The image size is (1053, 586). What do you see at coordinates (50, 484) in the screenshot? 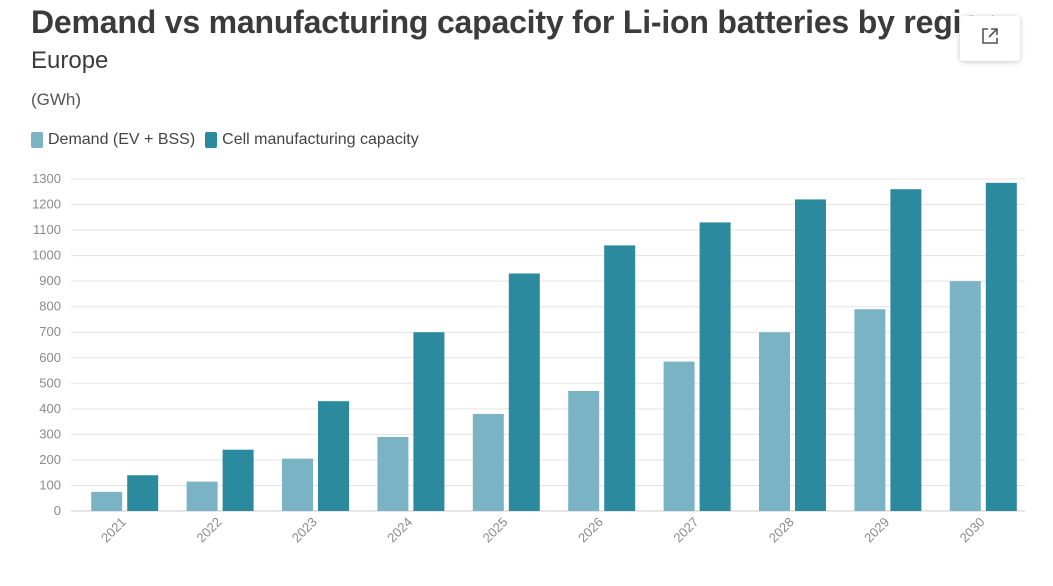
I see `y-tick-label: 100` at bounding box center [50, 484].